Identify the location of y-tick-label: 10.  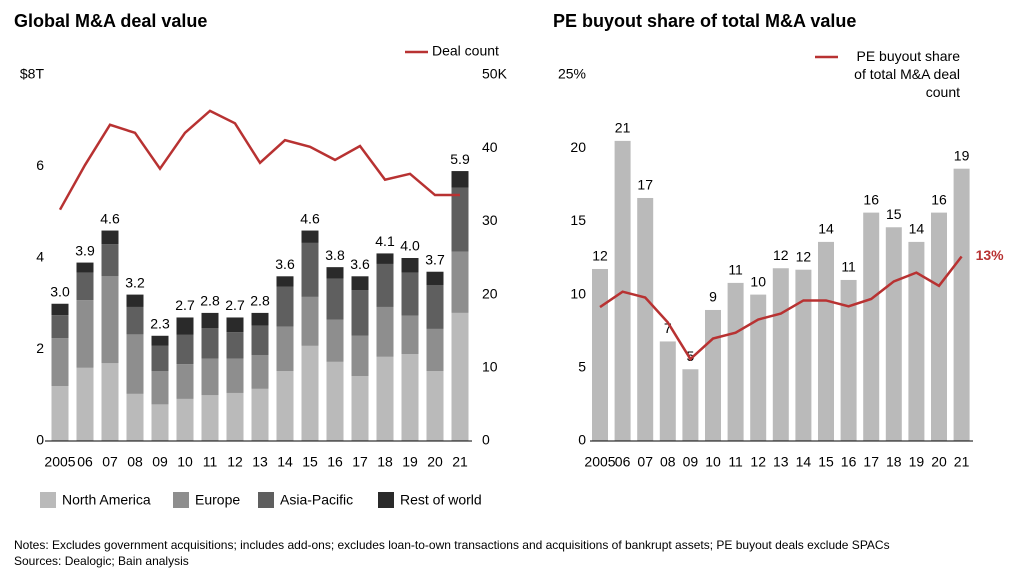
(578, 293).